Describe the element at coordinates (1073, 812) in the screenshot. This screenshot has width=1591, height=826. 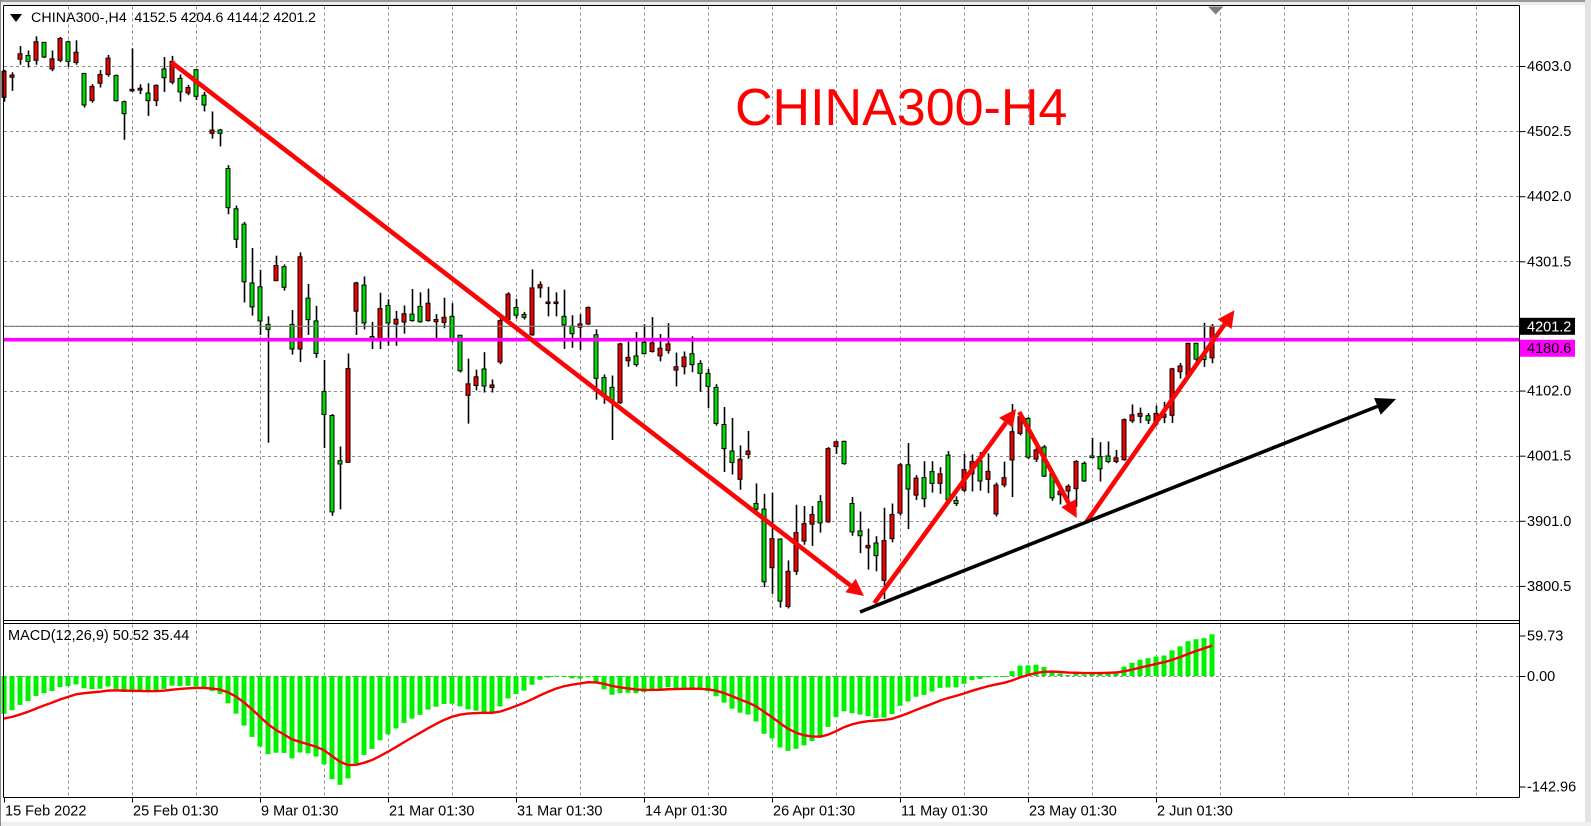
I see `time-axis-label: 23 May 01:30` at that location.